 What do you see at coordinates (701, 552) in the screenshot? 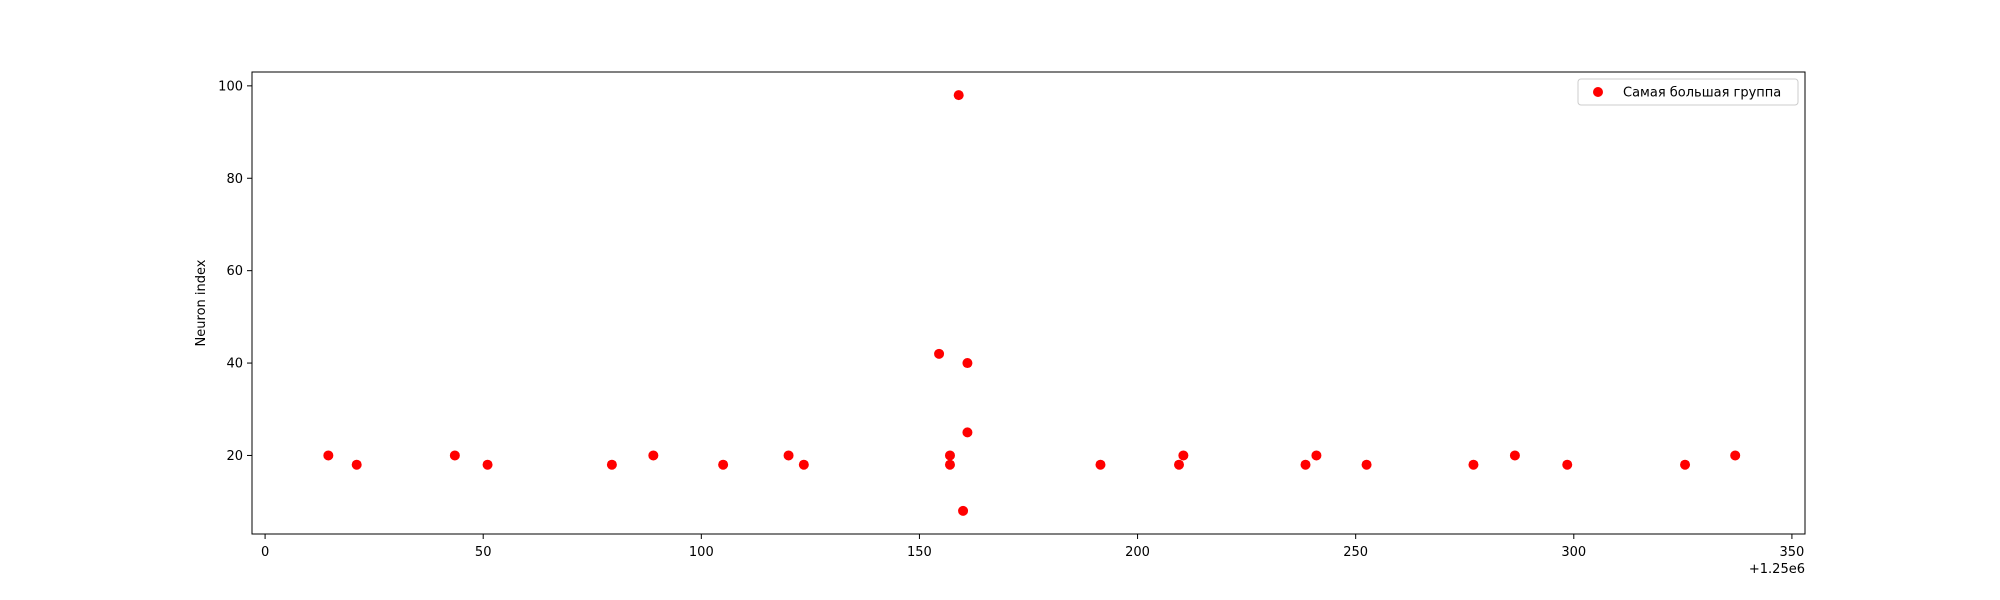
I see `x-tick-label: 100` at bounding box center [701, 552].